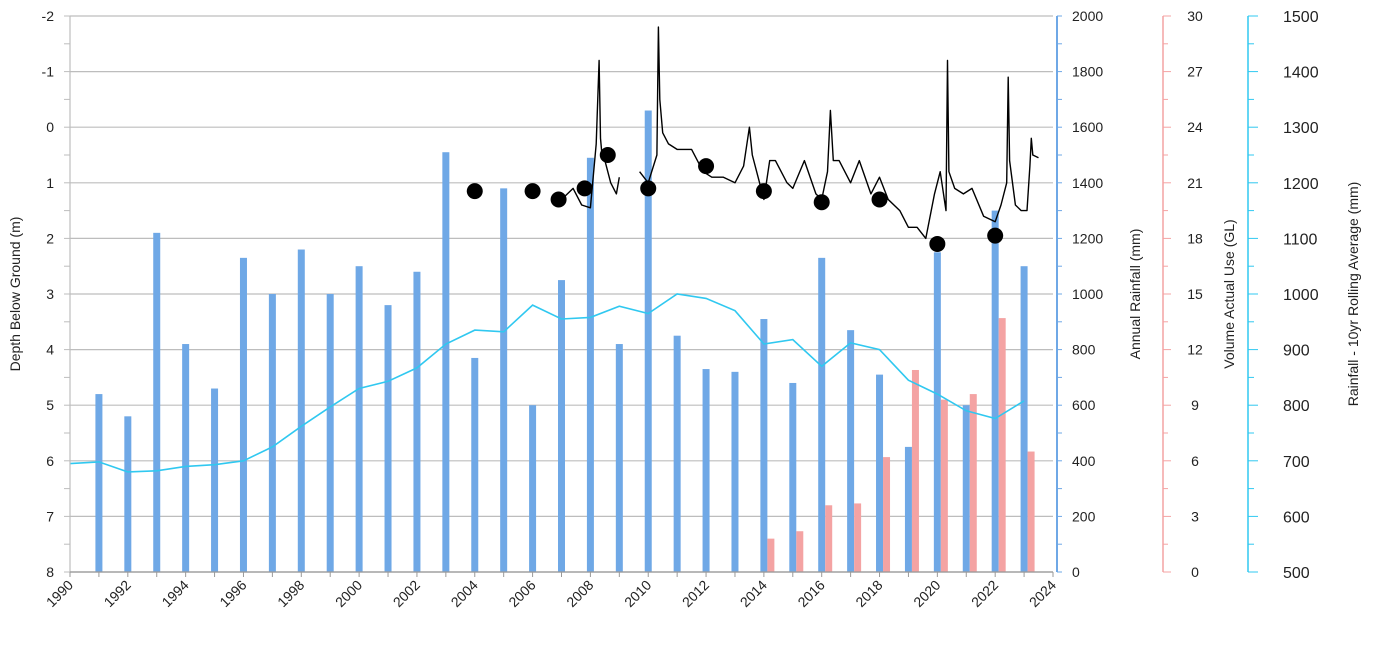  Describe the element at coordinates (1296, 462) in the screenshot. I see `rolling-tick-label: 700` at that location.